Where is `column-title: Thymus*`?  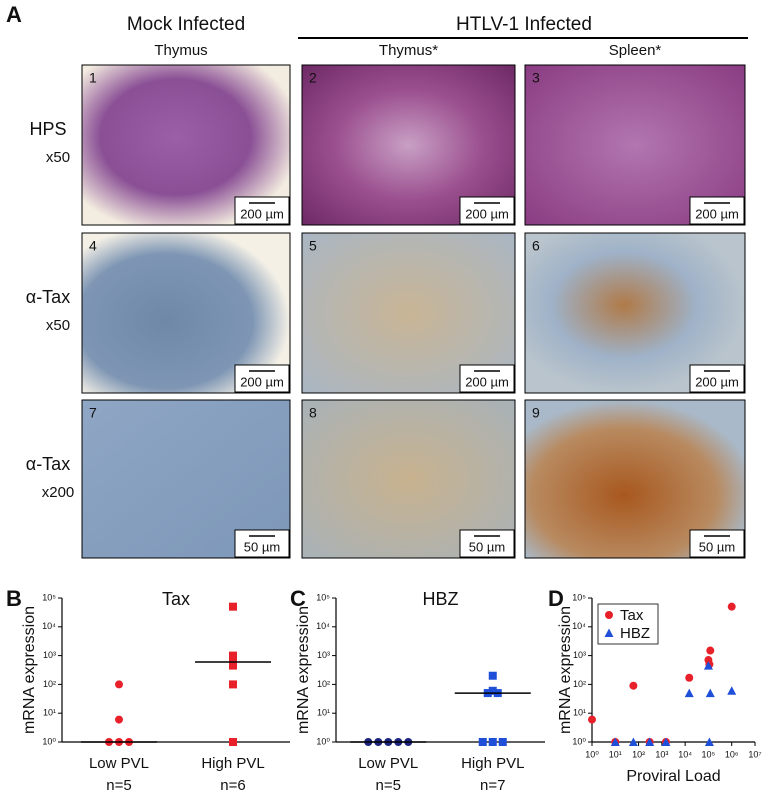 column-title: Thymus* is located at coordinates (408, 50).